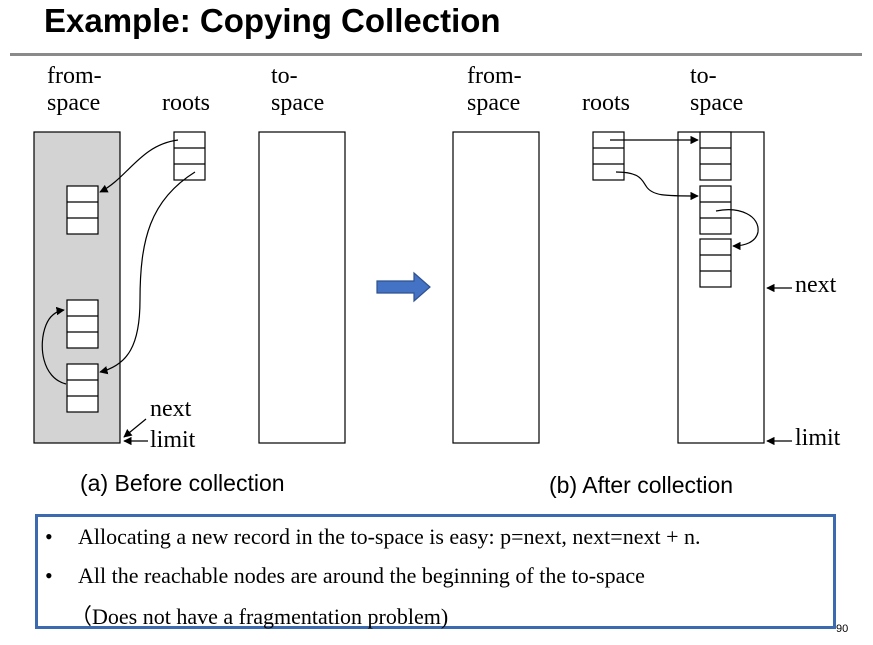 This screenshot has width=873, height=645. What do you see at coordinates (298, 89) in the screenshot?
I see `to-space-label-a: to- space` at bounding box center [298, 89].